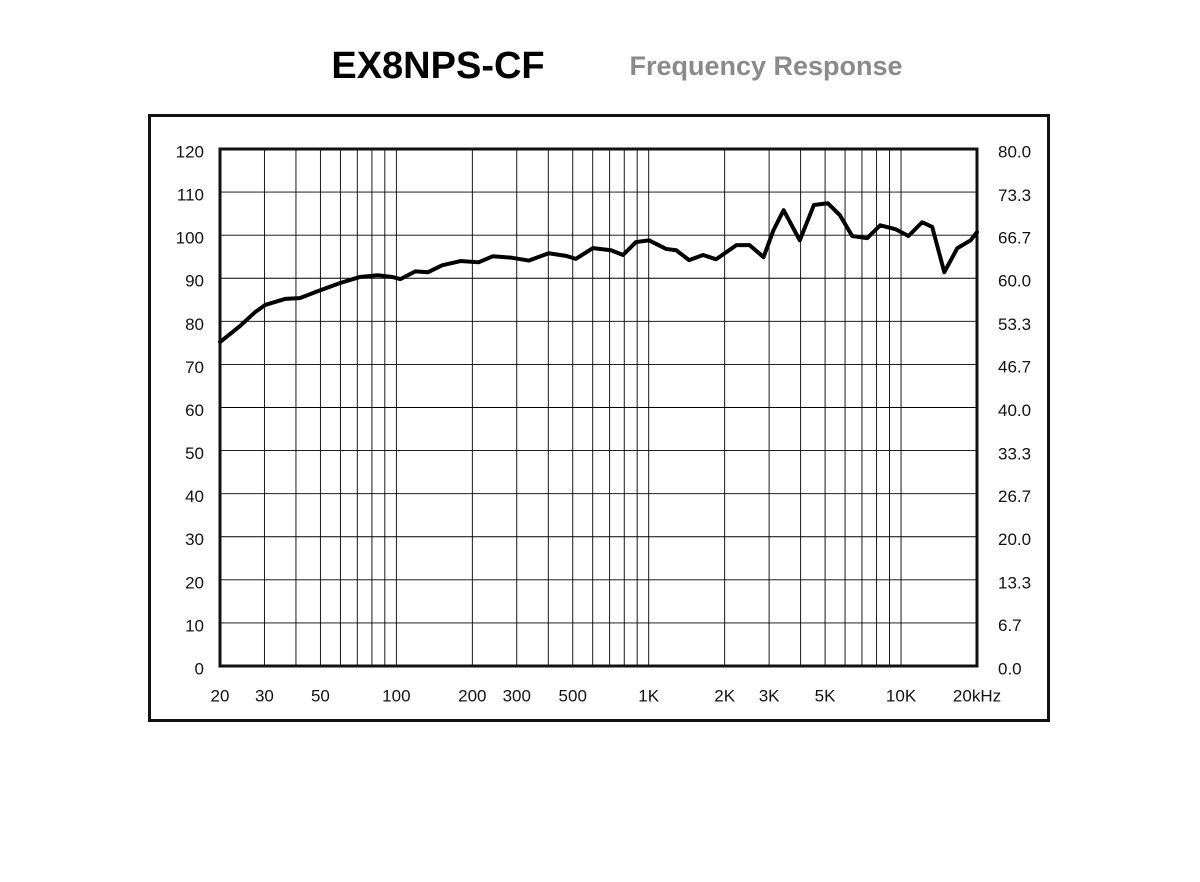 This screenshot has width=1200, height=882. Describe the element at coordinates (769, 695) in the screenshot. I see `x-tick-label: 3K` at that location.